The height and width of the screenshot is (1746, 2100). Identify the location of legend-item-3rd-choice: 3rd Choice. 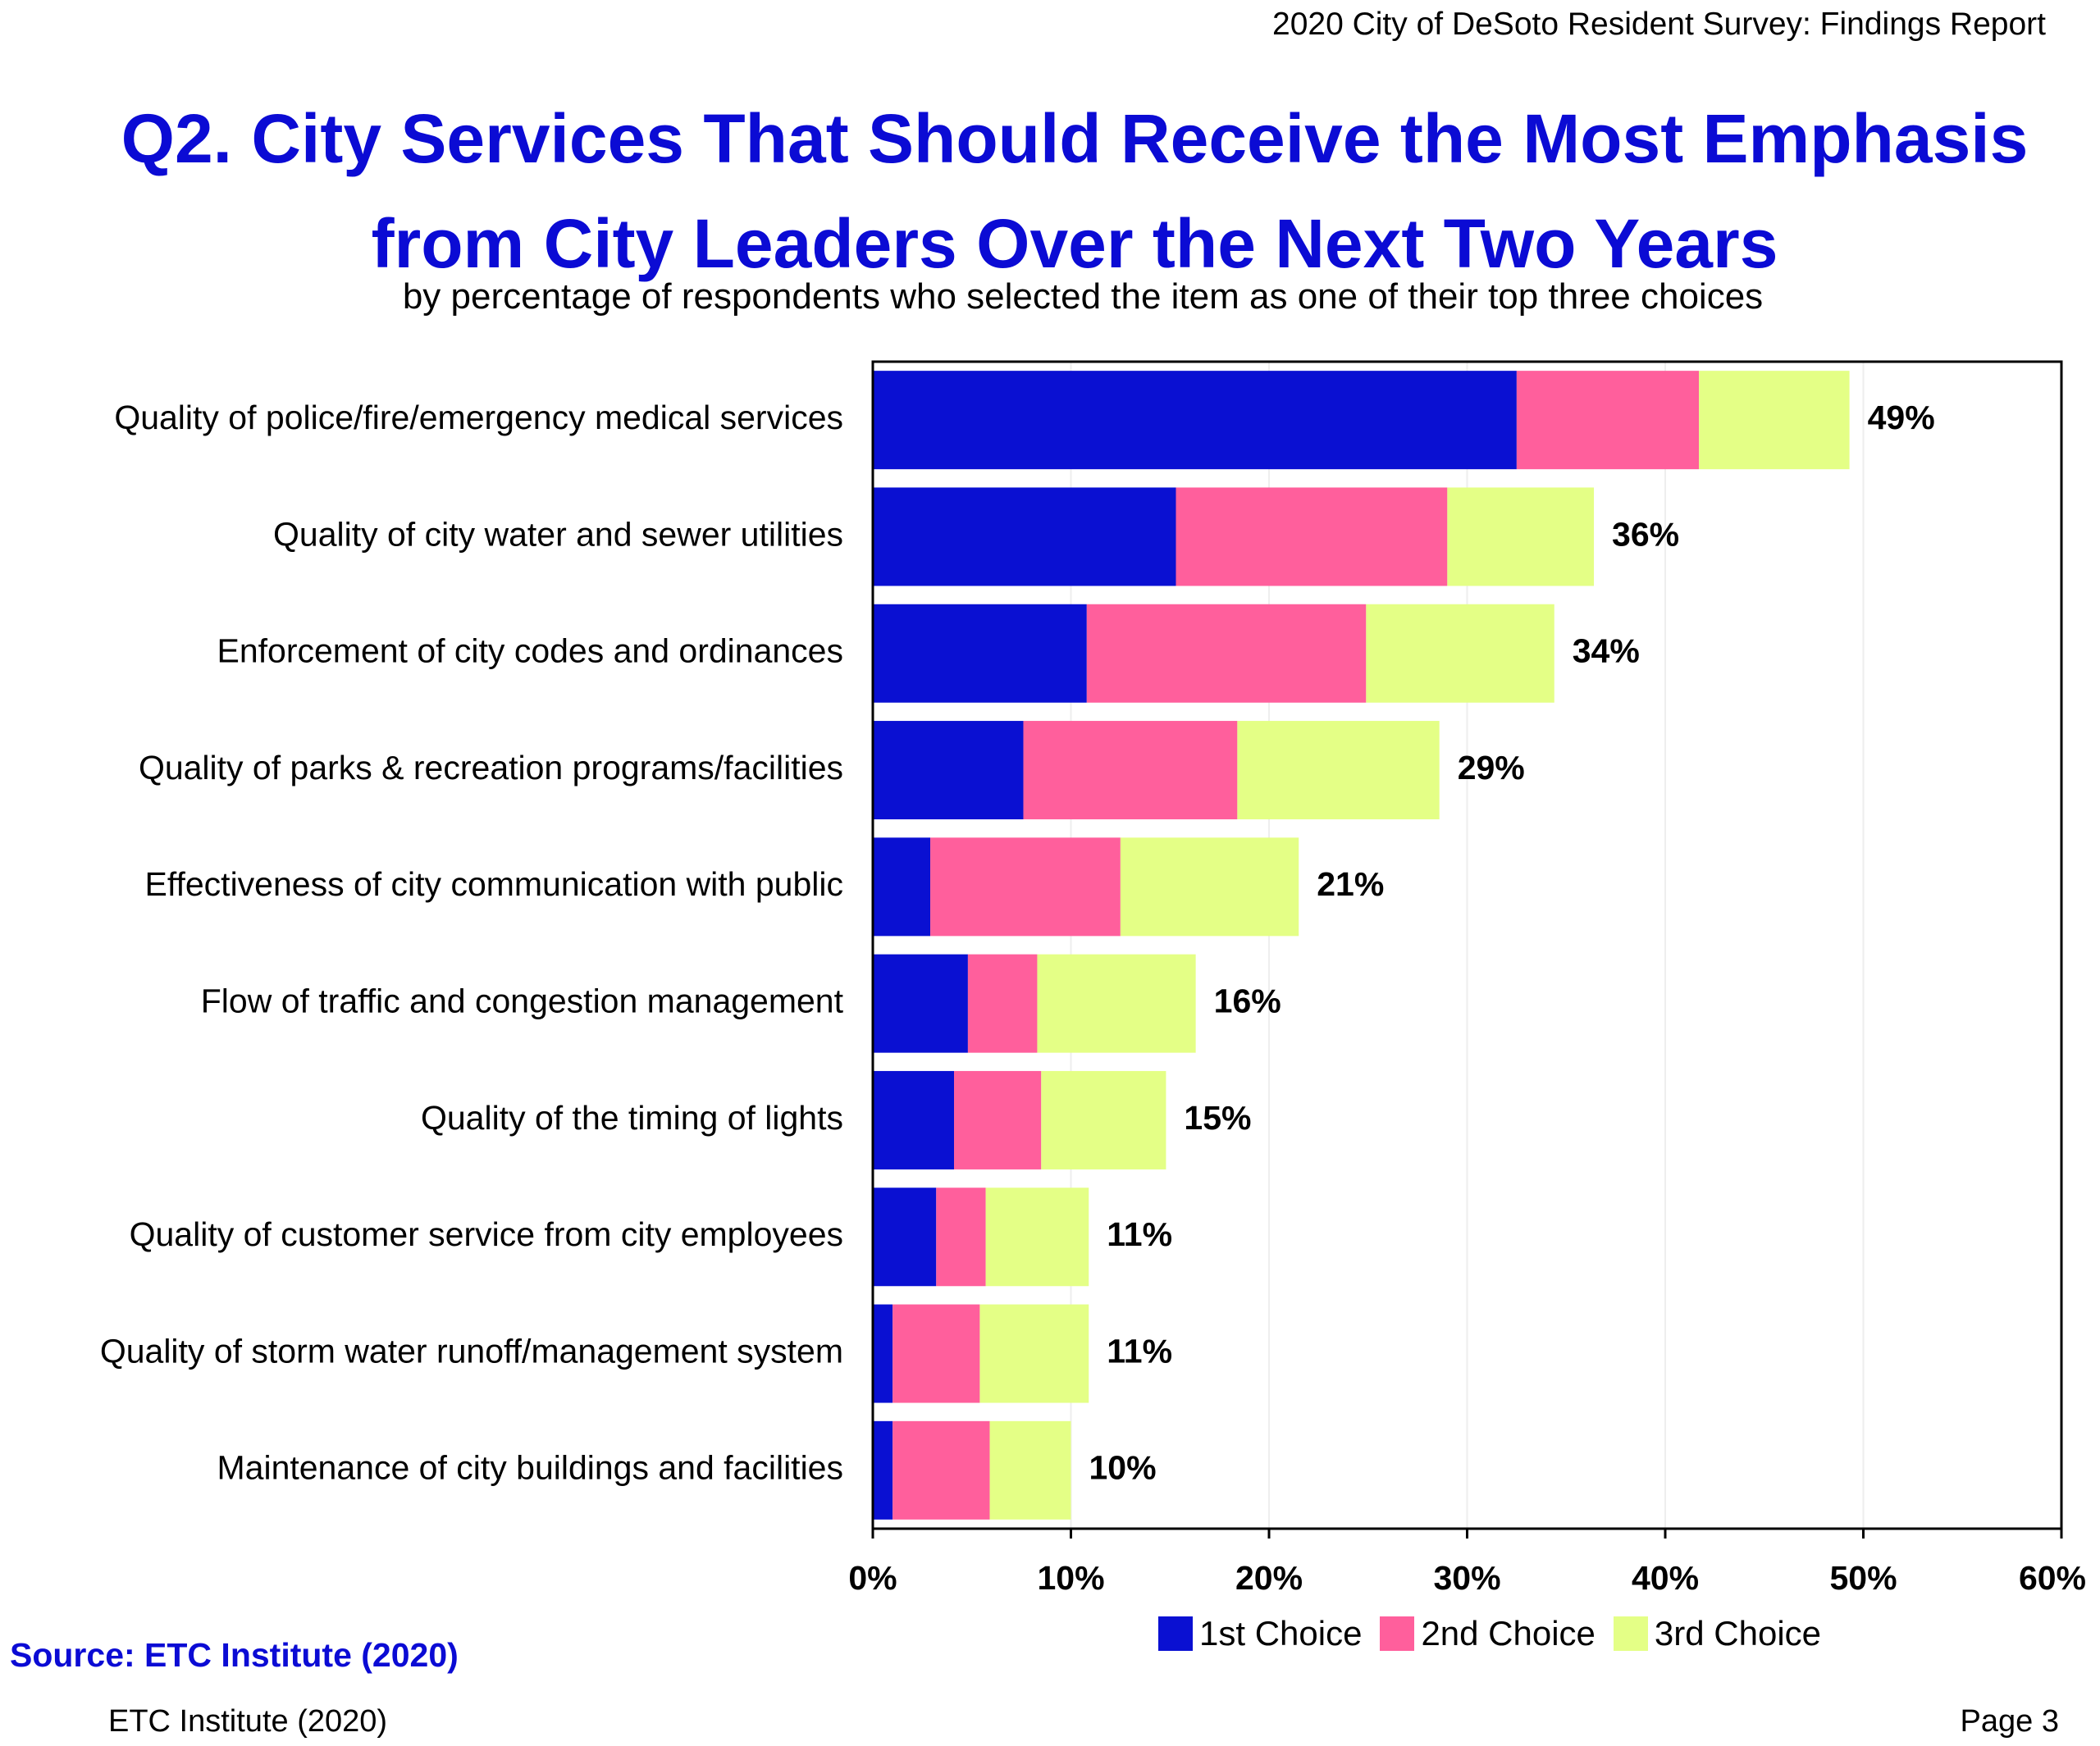
(1717, 1634).